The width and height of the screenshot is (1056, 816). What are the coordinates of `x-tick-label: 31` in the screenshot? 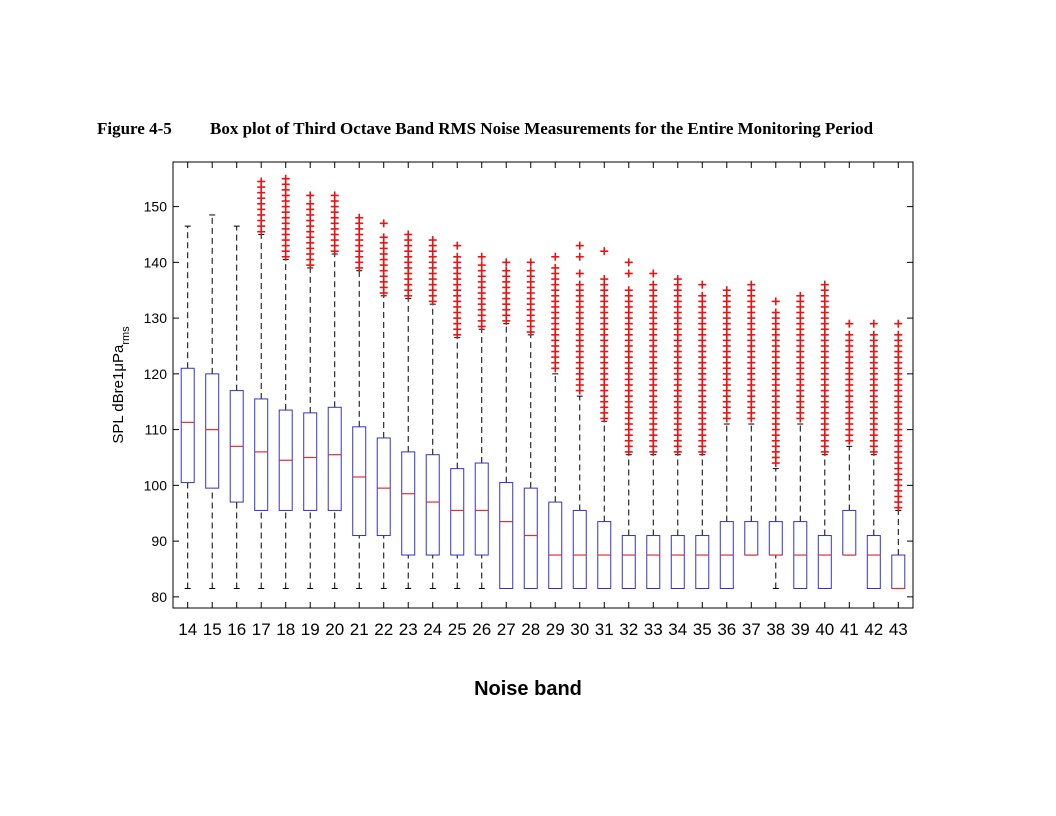 It's located at (604, 629).